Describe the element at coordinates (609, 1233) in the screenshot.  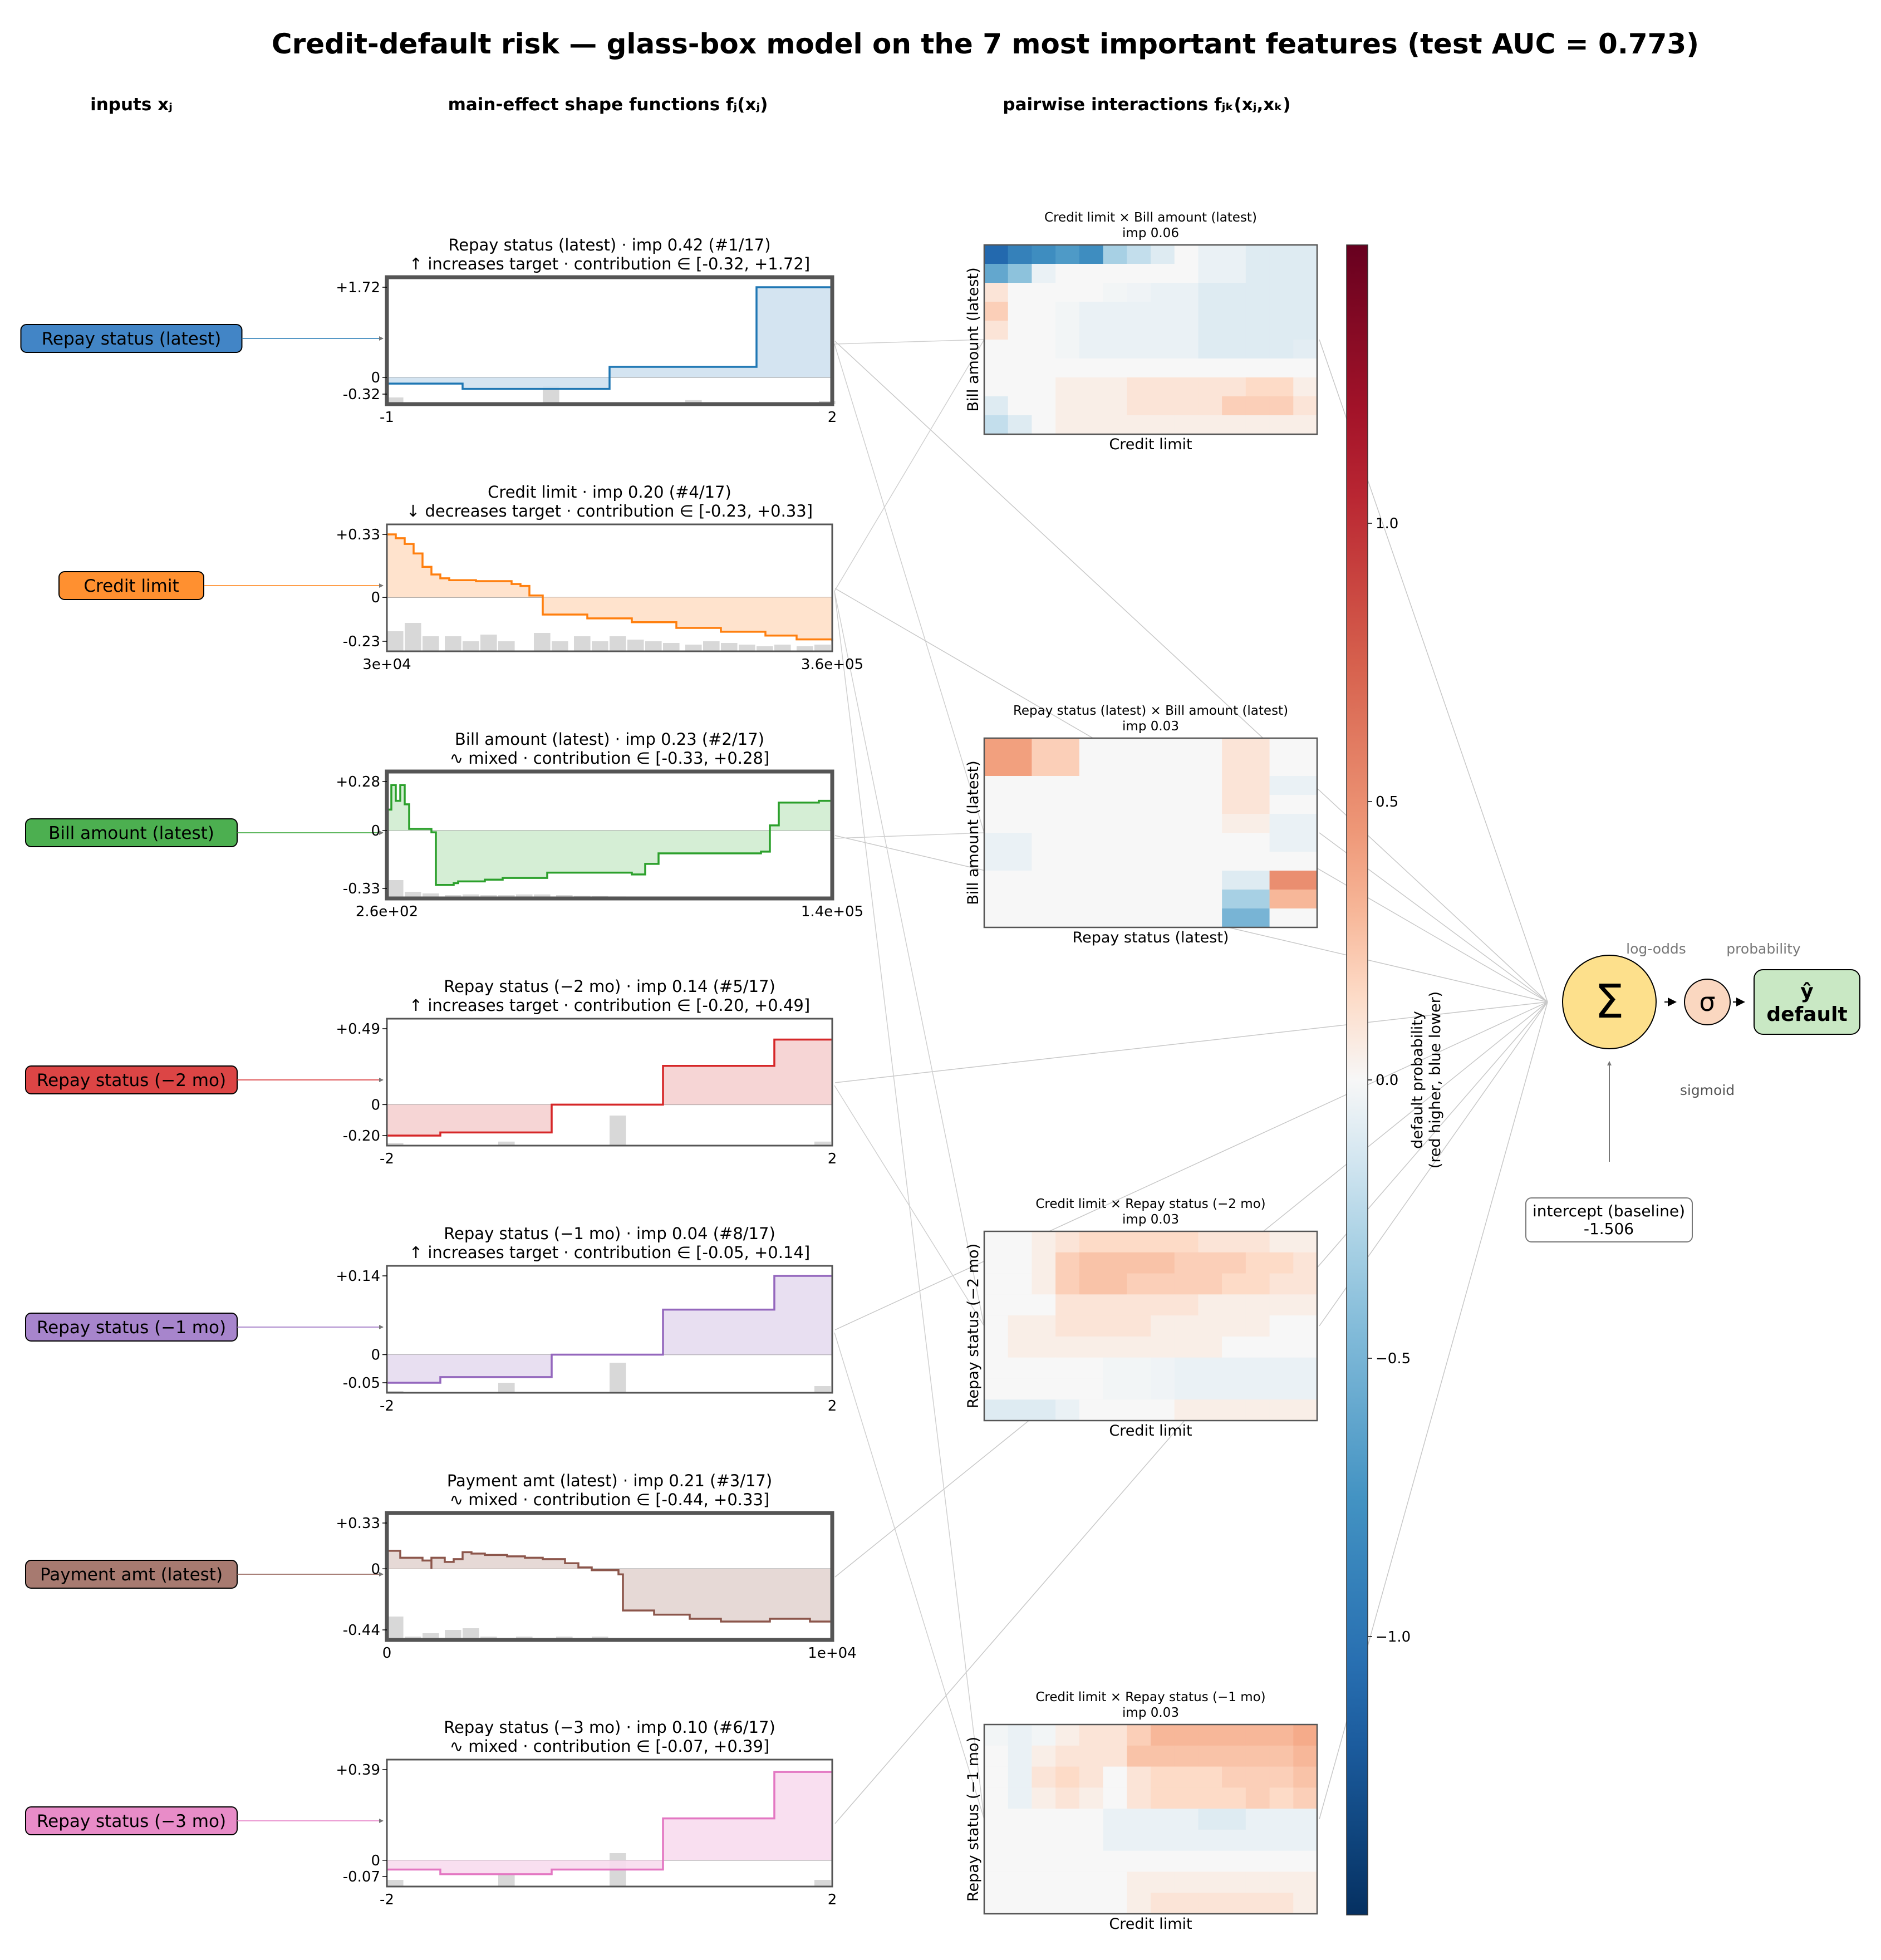
I see `shape-title: Repay status (−1 mo) · imp 0.04 (#8/17)` at that location.